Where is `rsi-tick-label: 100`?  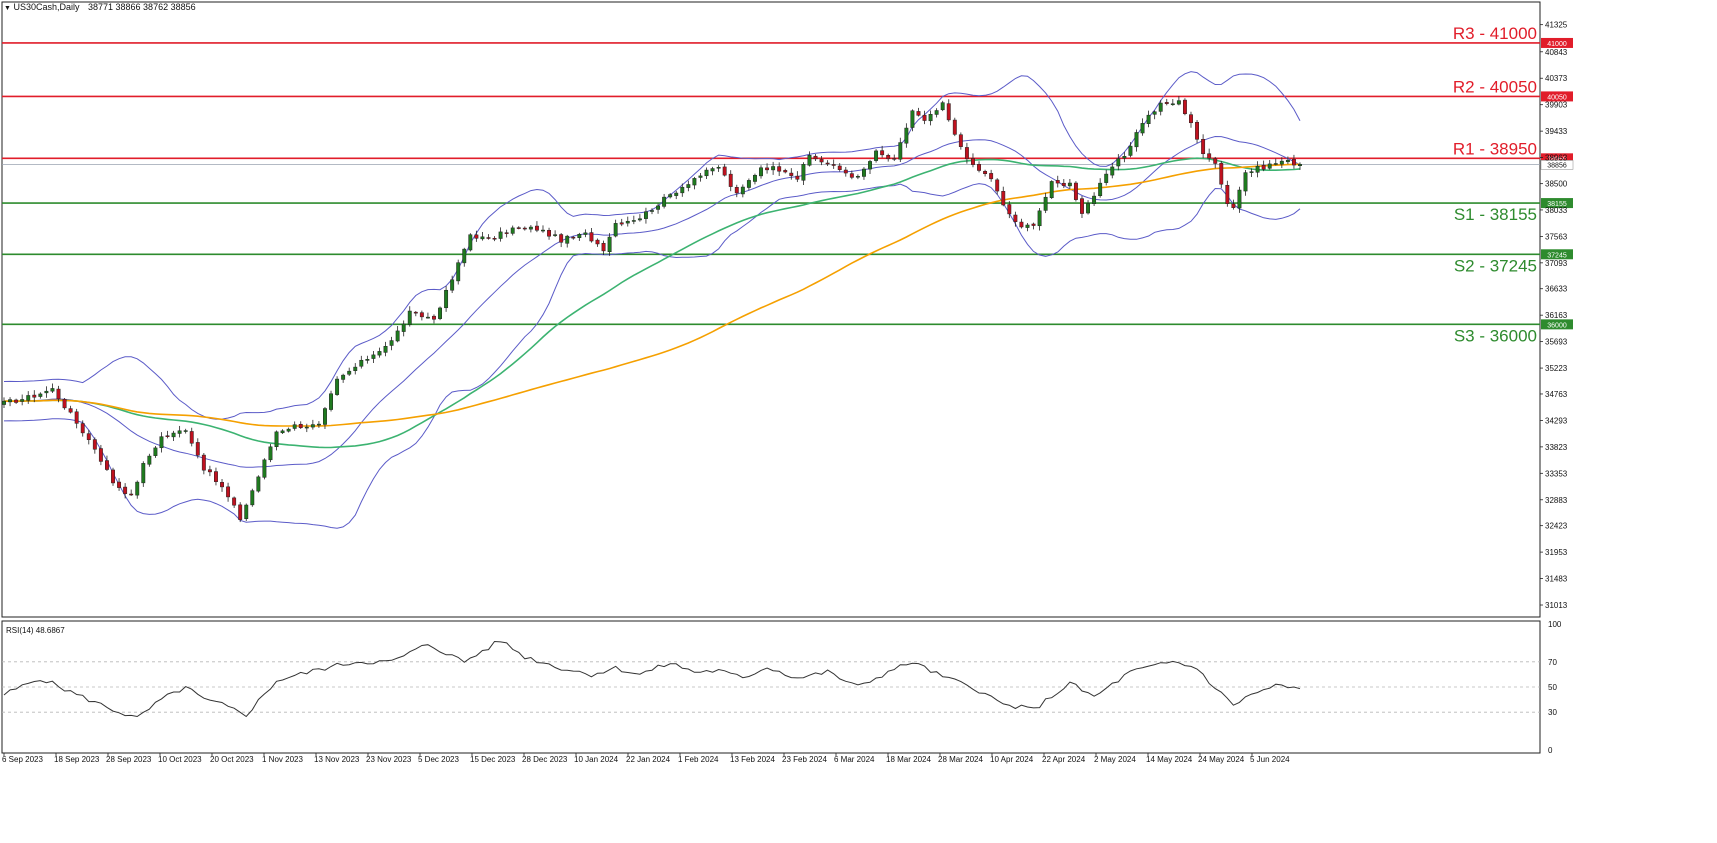 rsi-tick-label: 100 is located at coordinates (1555, 624).